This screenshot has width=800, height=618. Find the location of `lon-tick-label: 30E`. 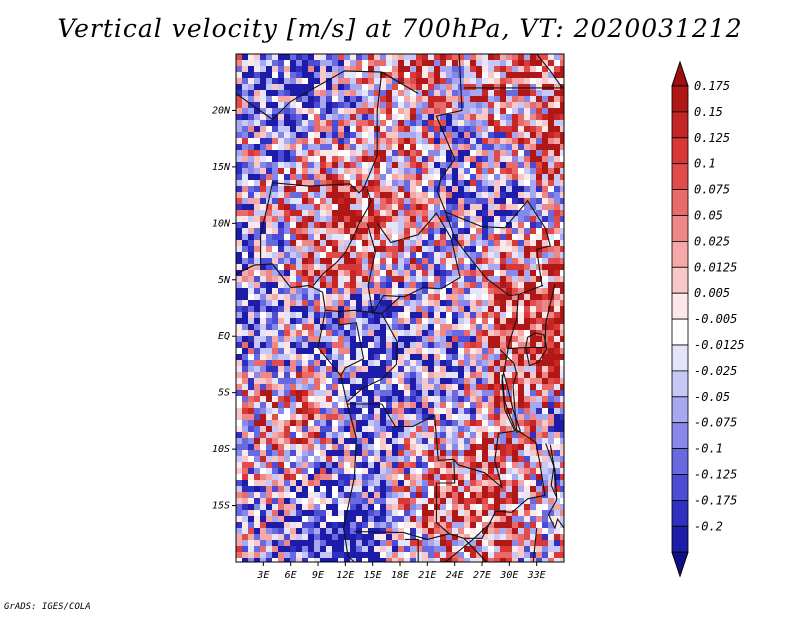

lon-tick-label: 30E is located at coordinates (508, 575).